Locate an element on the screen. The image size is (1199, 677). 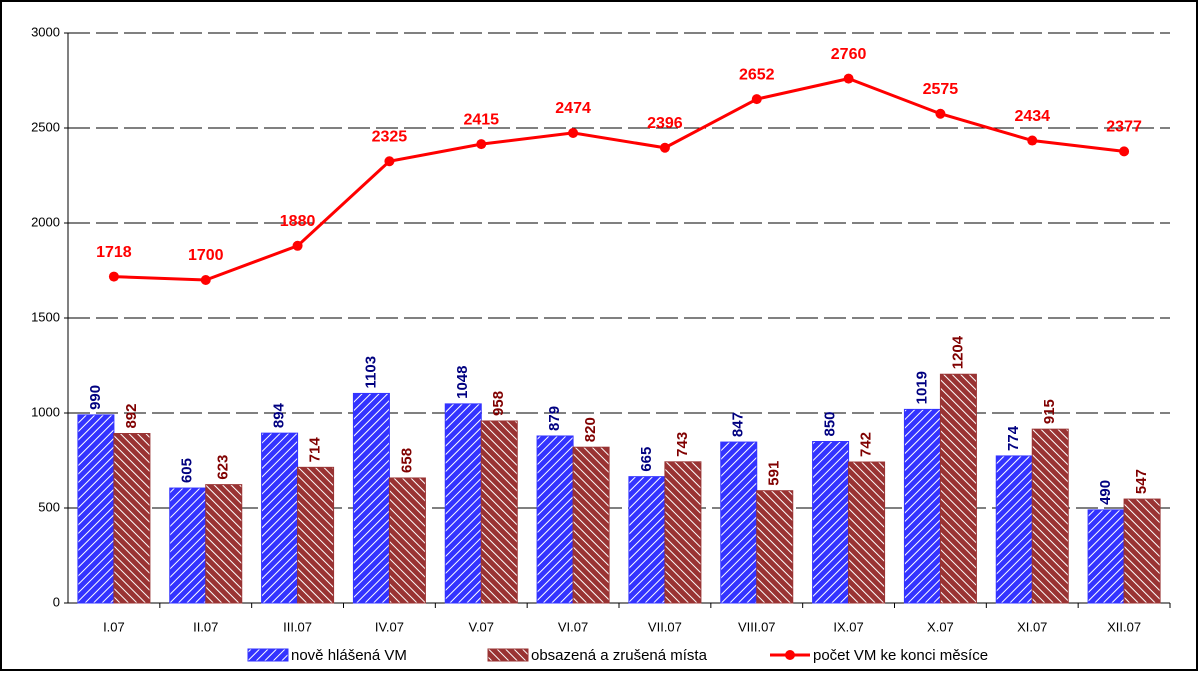
y-tick-label: 1000 is located at coordinates (45, 411).